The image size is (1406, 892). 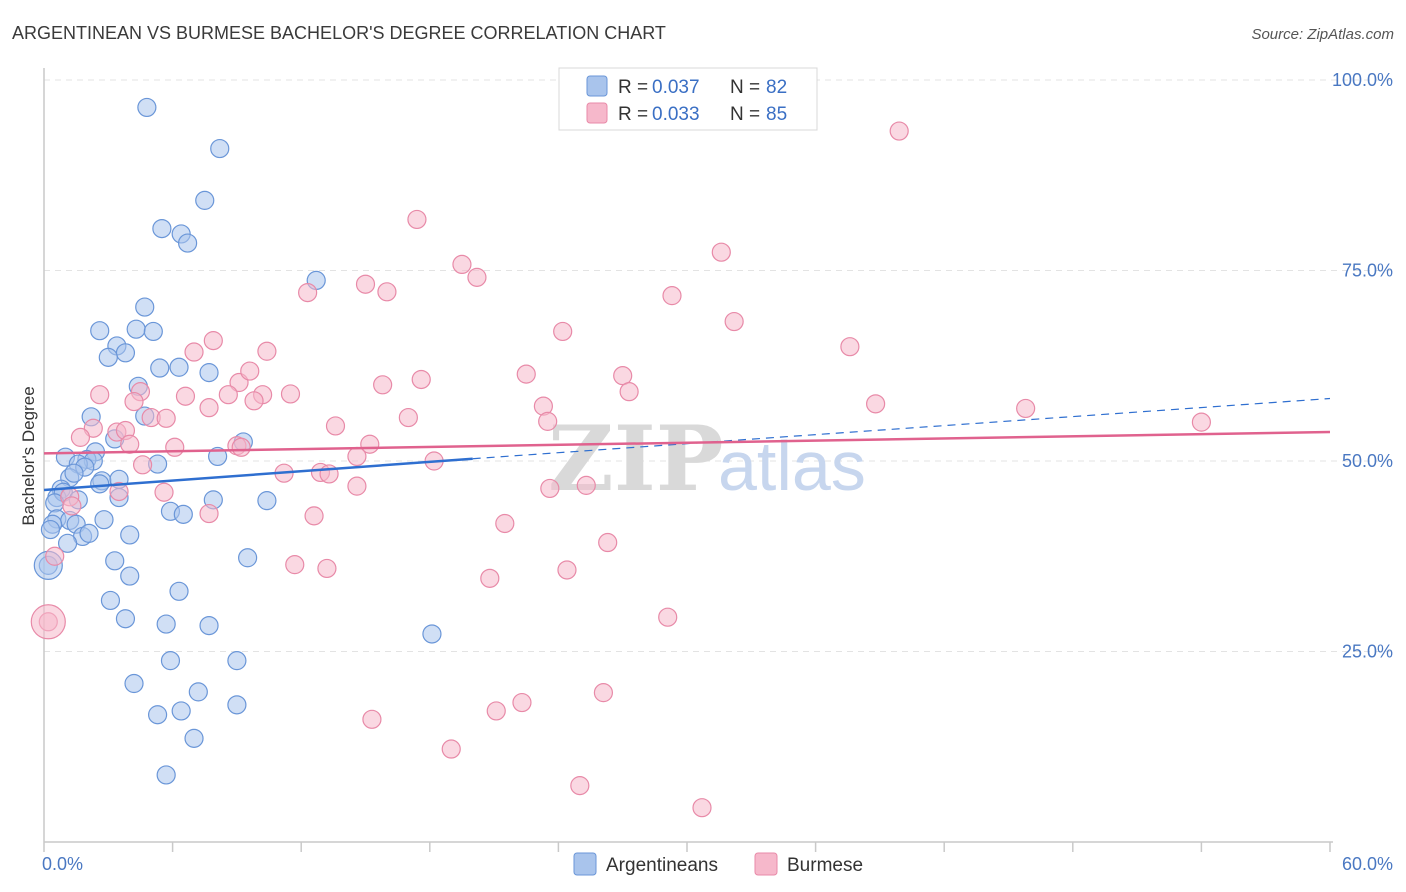 I want to click on trend-lines, so click(x=687, y=444).